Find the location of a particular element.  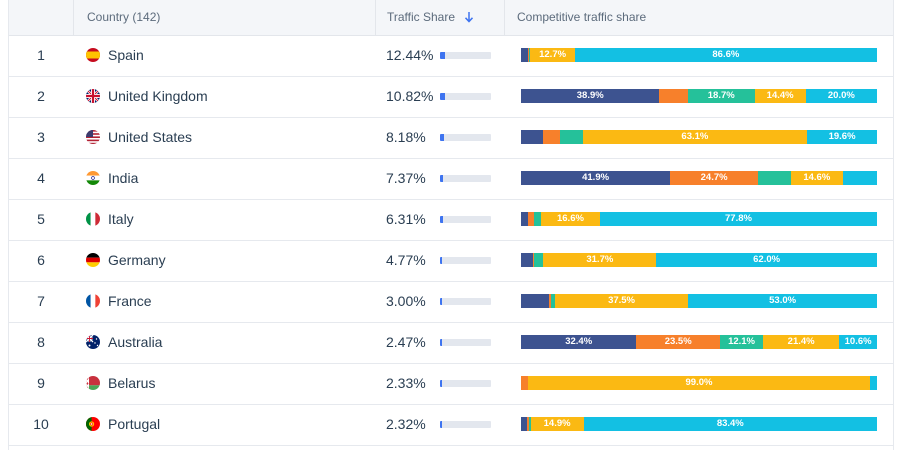

country-name: Belarus is located at coordinates (132, 383).